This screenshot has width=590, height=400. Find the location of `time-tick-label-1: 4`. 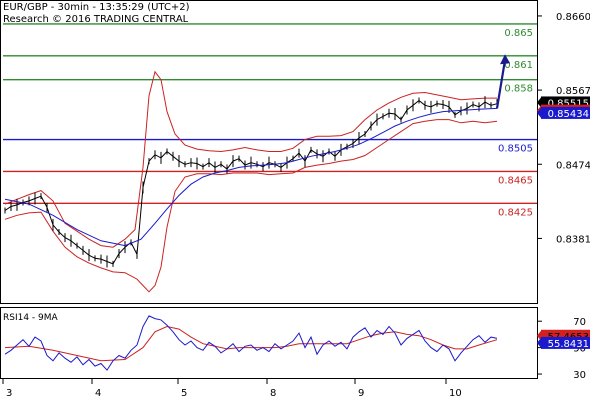

time-tick-label-1: 4 is located at coordinates (98, 393).